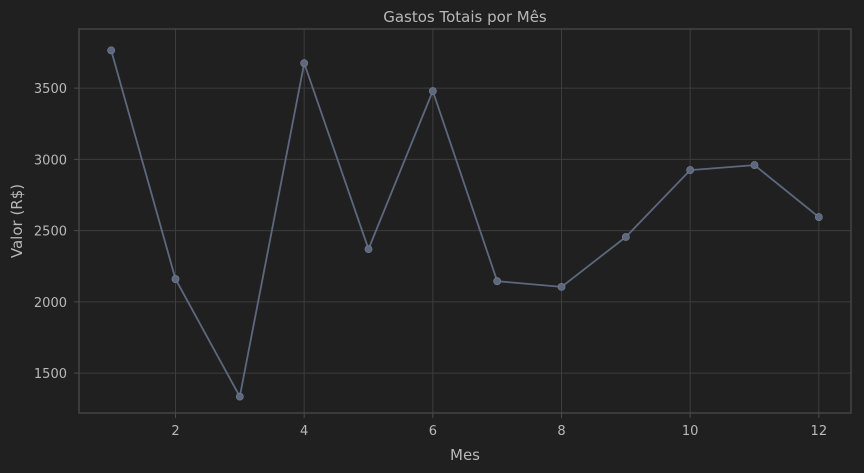 Image resolution: width=864 pixels, height=473 pixels. What do you see at coordinates (465, 455) in the screenshot?
I see `x-axis-label: Mes` at bounding box center [465, 455].